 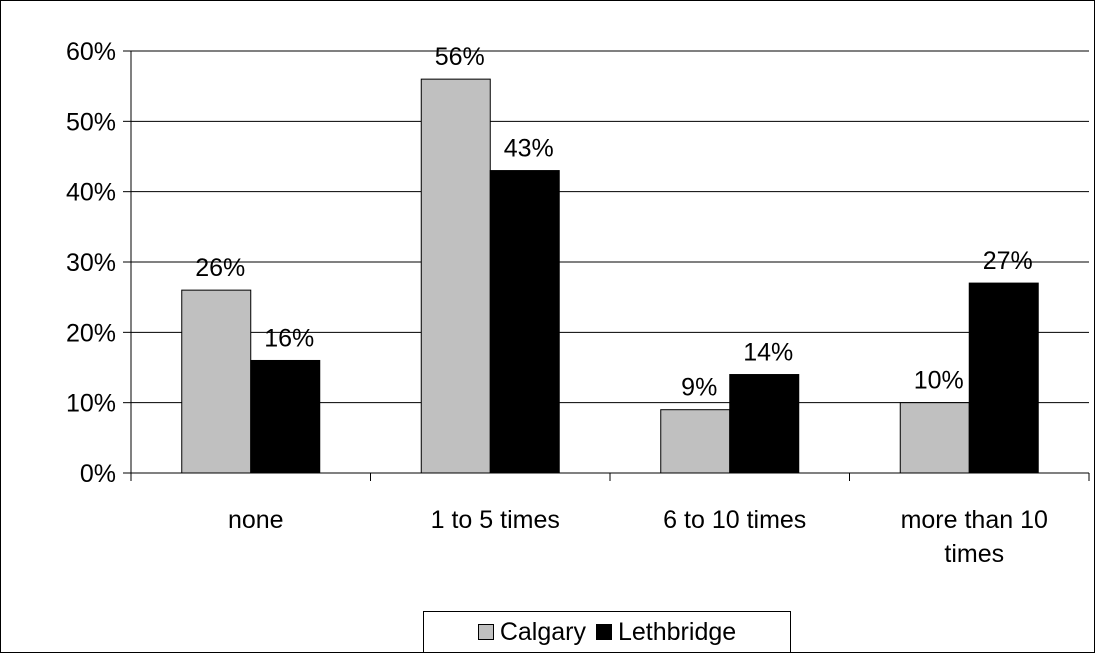 What do you see at coordinates (485, 632) in the screenshot?
I see `legend-swatch-calgary` at bounding box center [485, 632].